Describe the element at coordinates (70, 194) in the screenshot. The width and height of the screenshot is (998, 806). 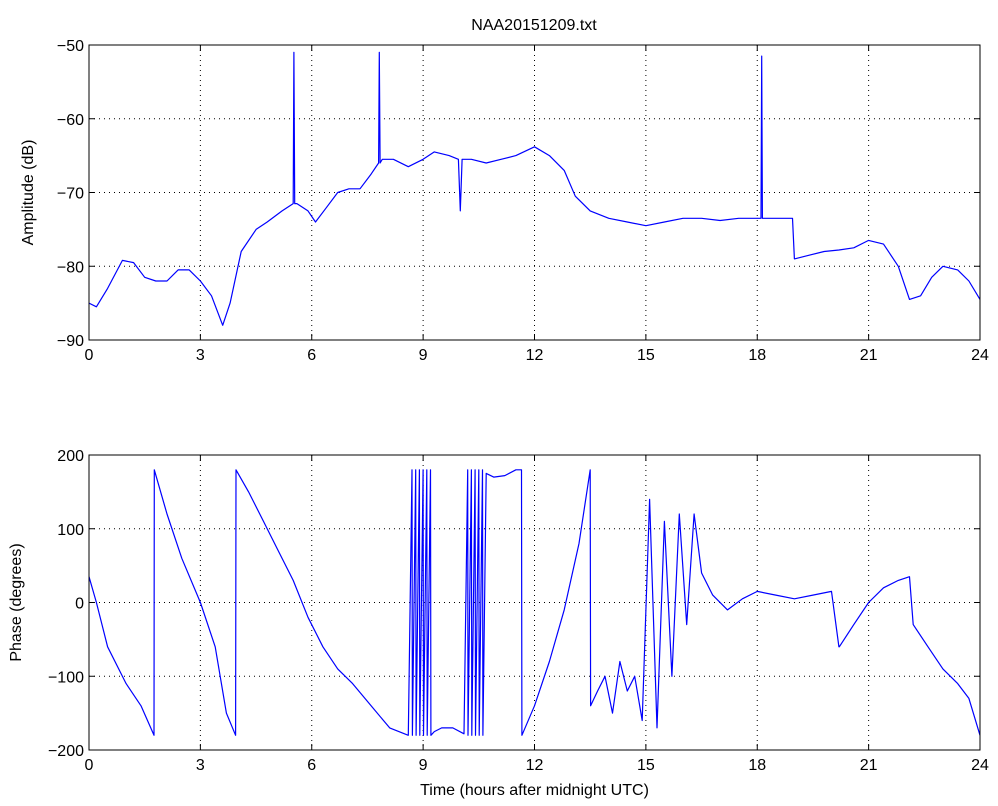
I see `amplitude-ytick-label: −70` at that location.